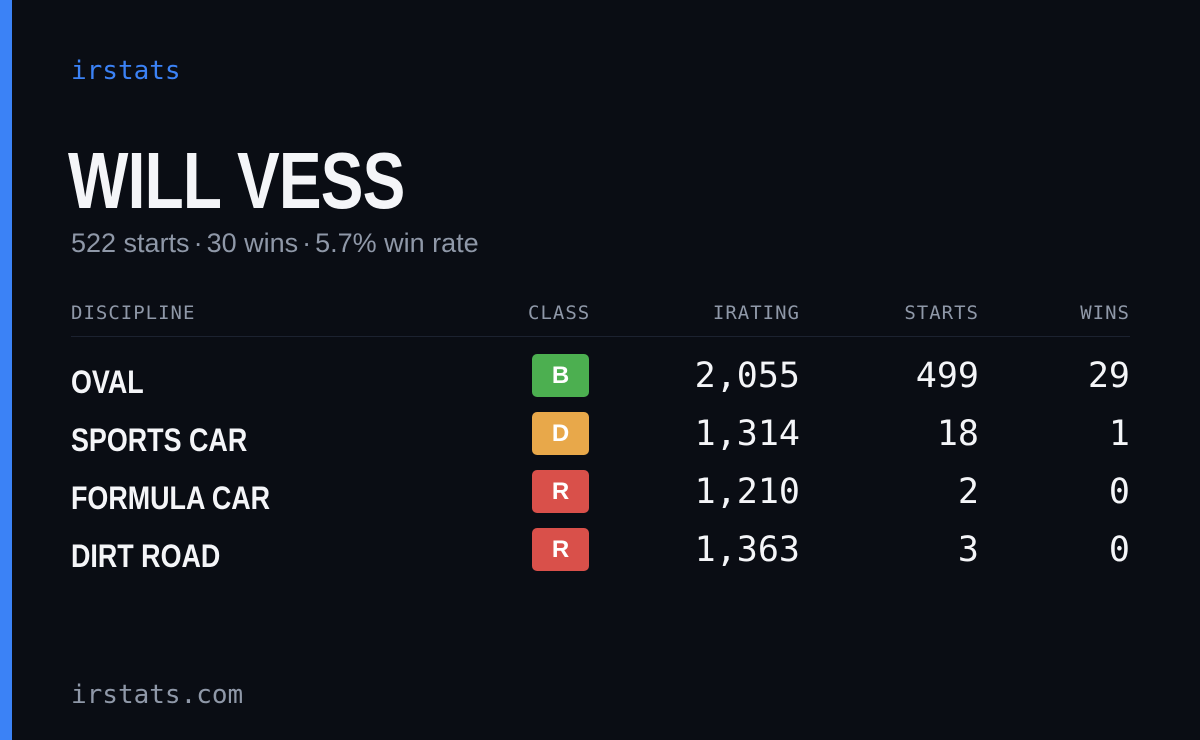 The image size is (1200, 740). Describe the element at coordinates (171, 498) in the screenshot. I see `discipline-name: FORMULA CAR` at that location.